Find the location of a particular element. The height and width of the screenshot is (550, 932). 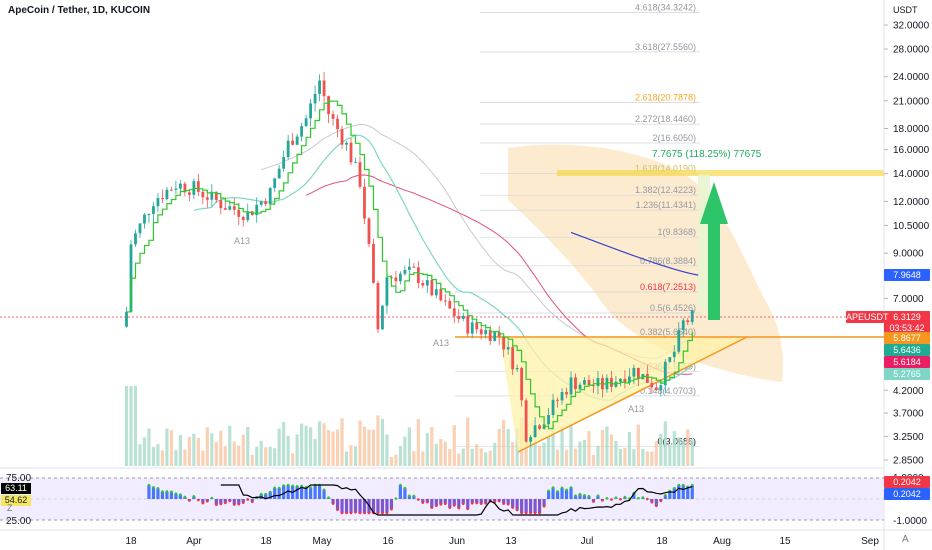

last-price-value-tag: 6.3129 is located at coordinates (907, 317).